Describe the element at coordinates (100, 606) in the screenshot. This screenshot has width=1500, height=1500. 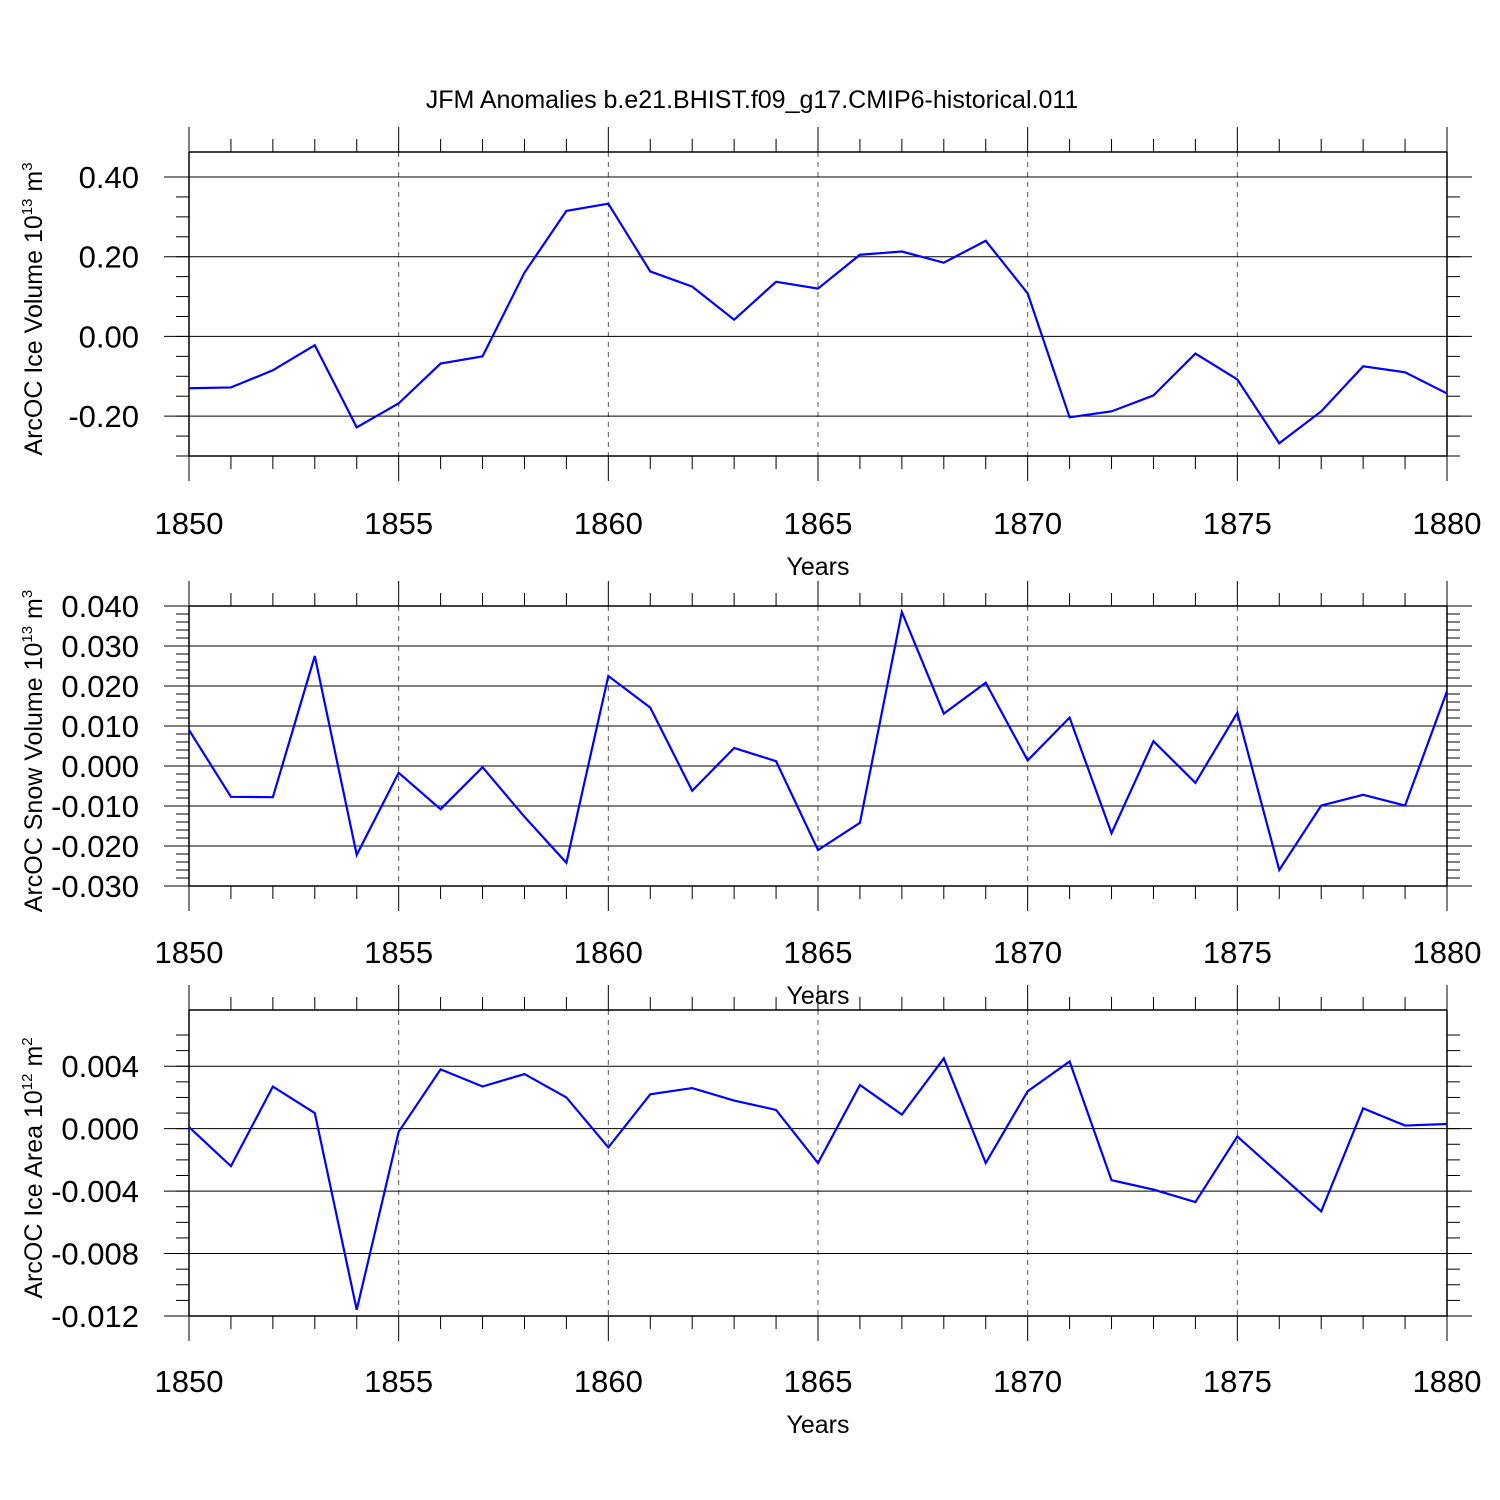
I see `y-tick-label: 0.040` at that location.